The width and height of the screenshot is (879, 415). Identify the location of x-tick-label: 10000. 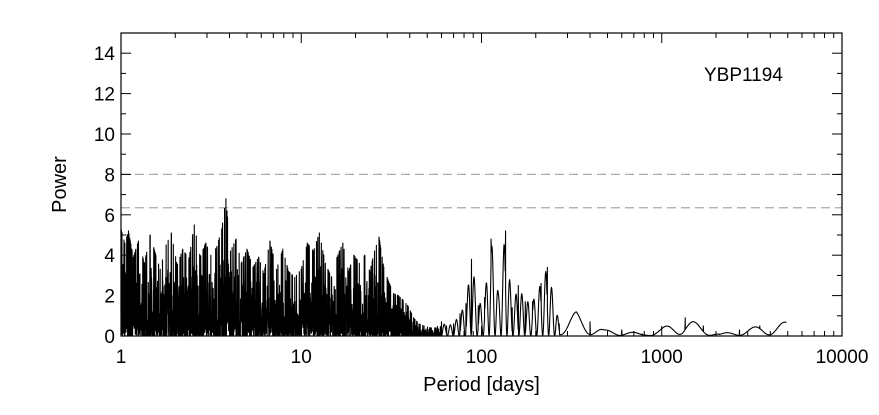
(842, 357).